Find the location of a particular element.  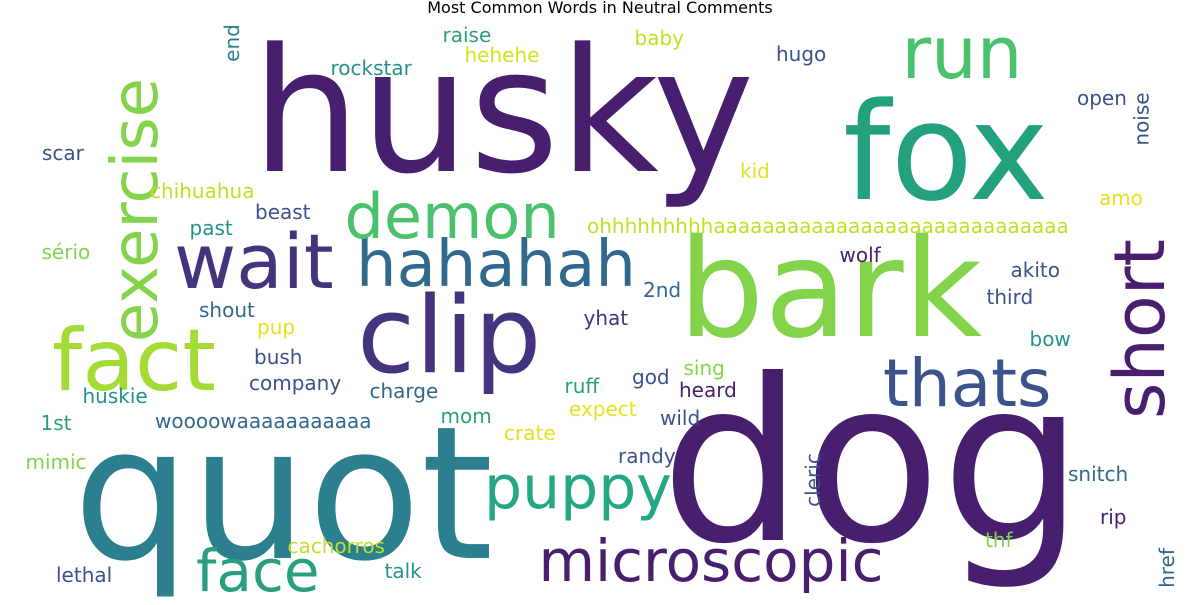

word-51: wild is located at coordinates (680, 418).